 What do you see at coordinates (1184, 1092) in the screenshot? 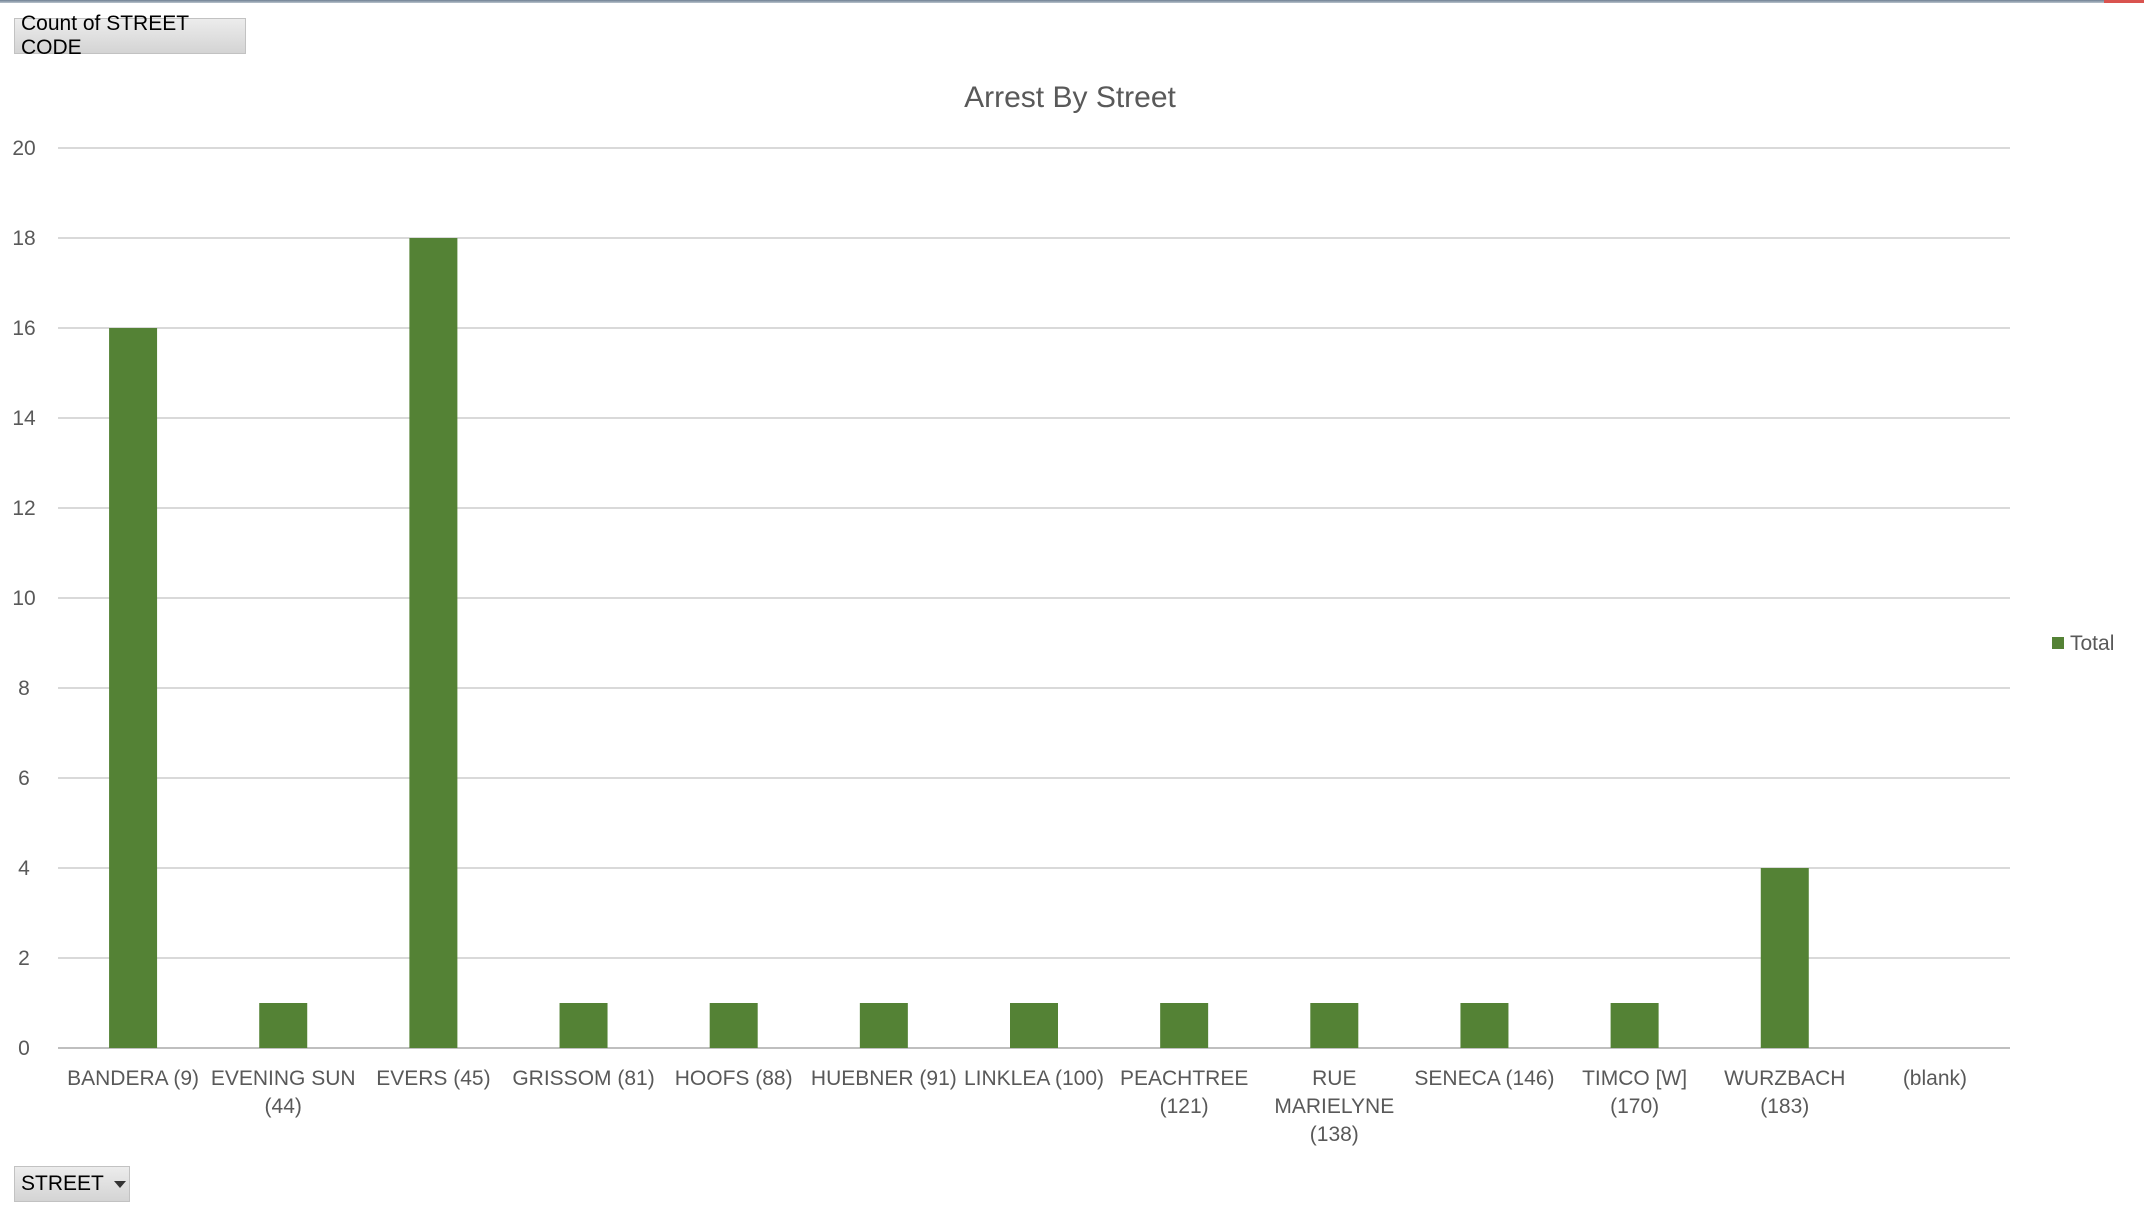
I see `x-tick-label: PEACHTREE (121)` at bounding box center [1184, 1092].